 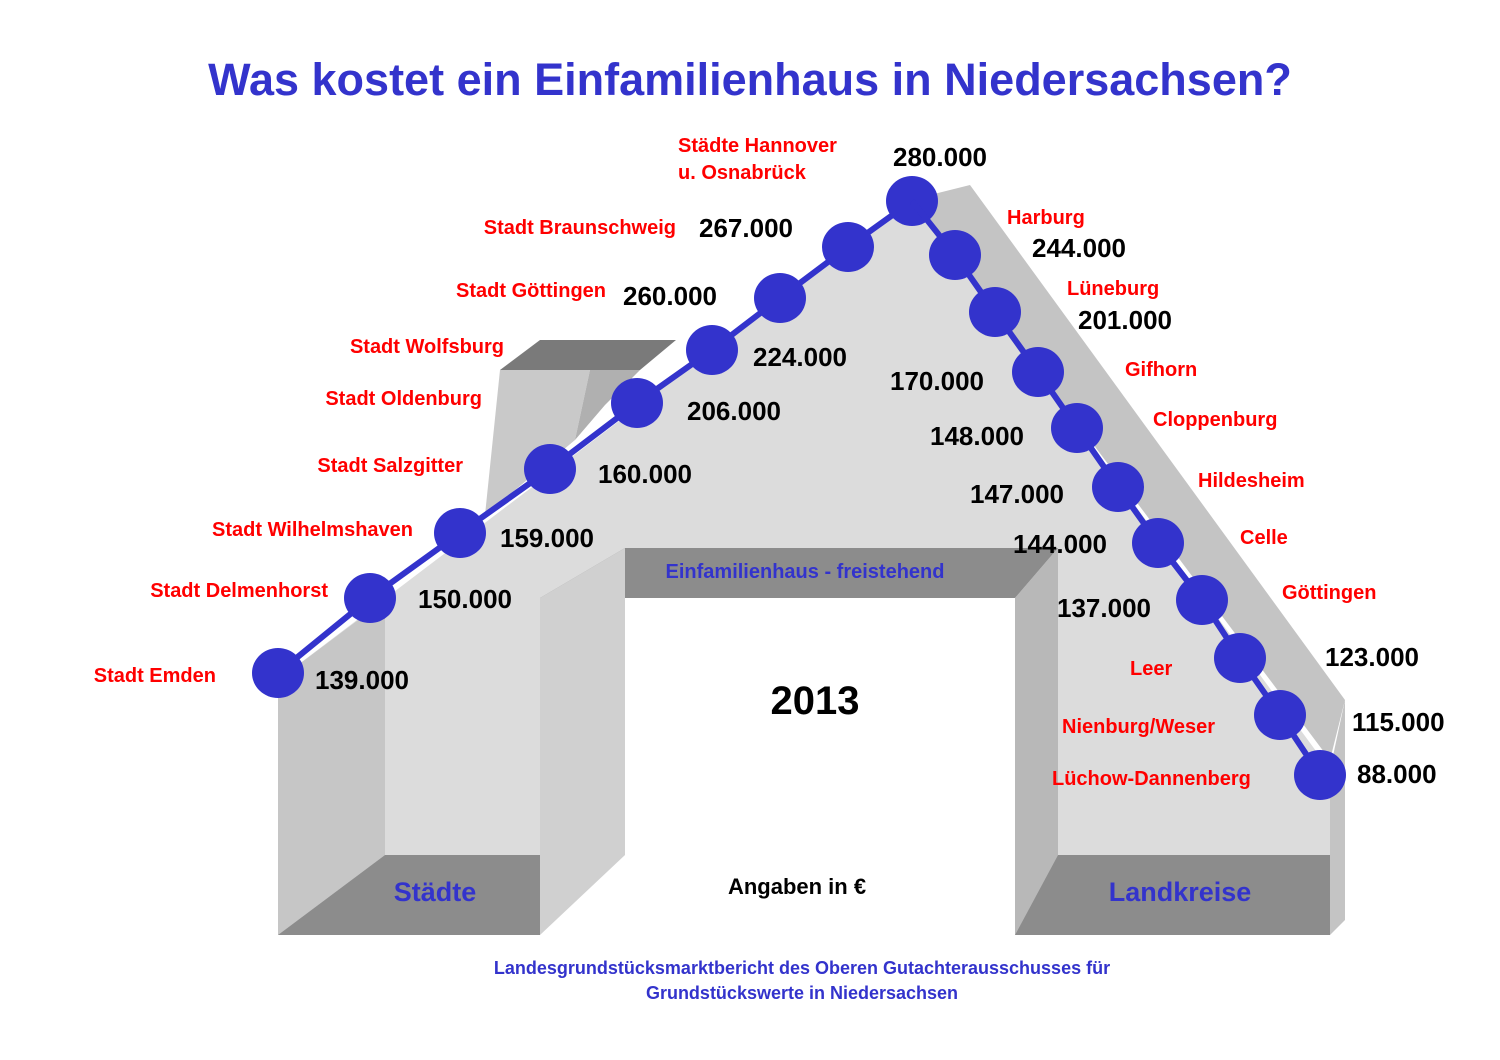 I want to click on data-label: 260.000, so click(x=670, y=296).